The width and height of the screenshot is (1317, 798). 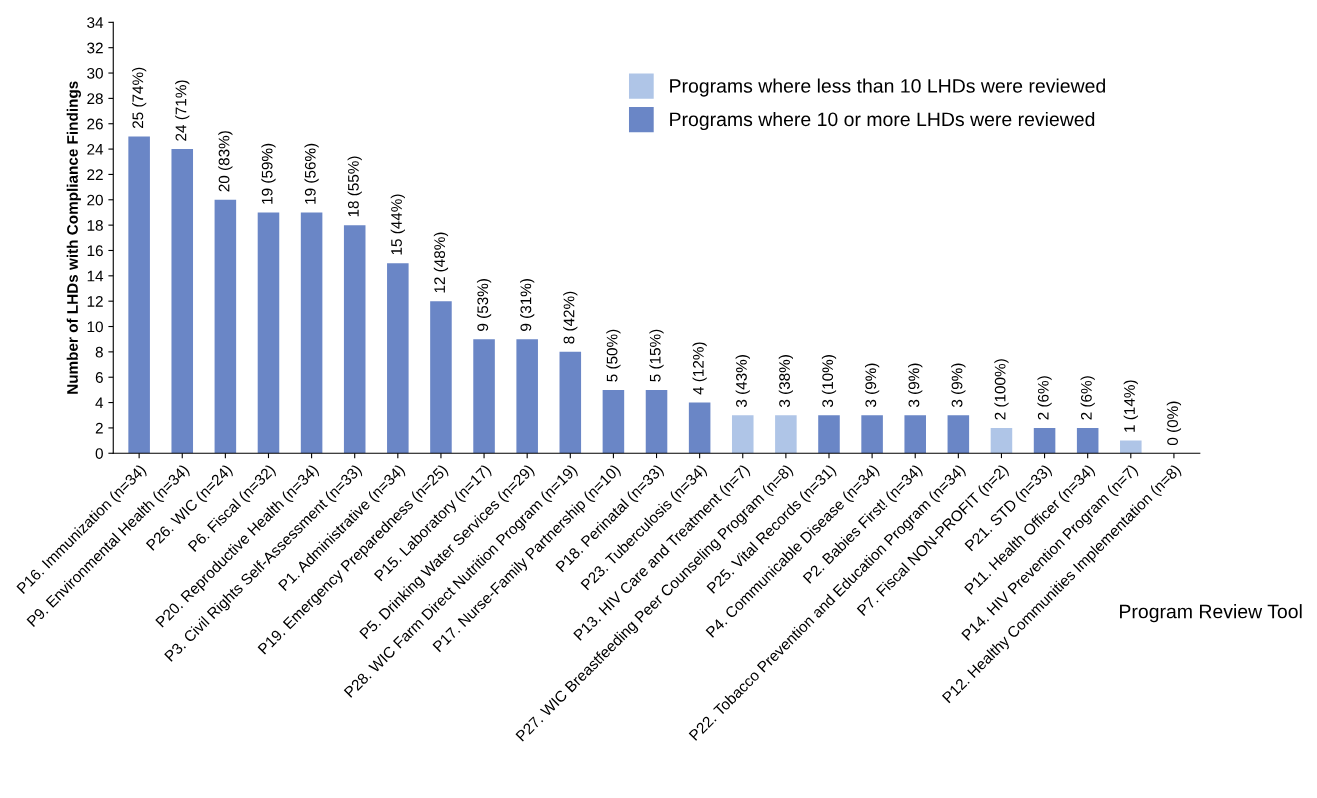 I want to click on data-label: 2 (100%), so click(x=1001, y=389).